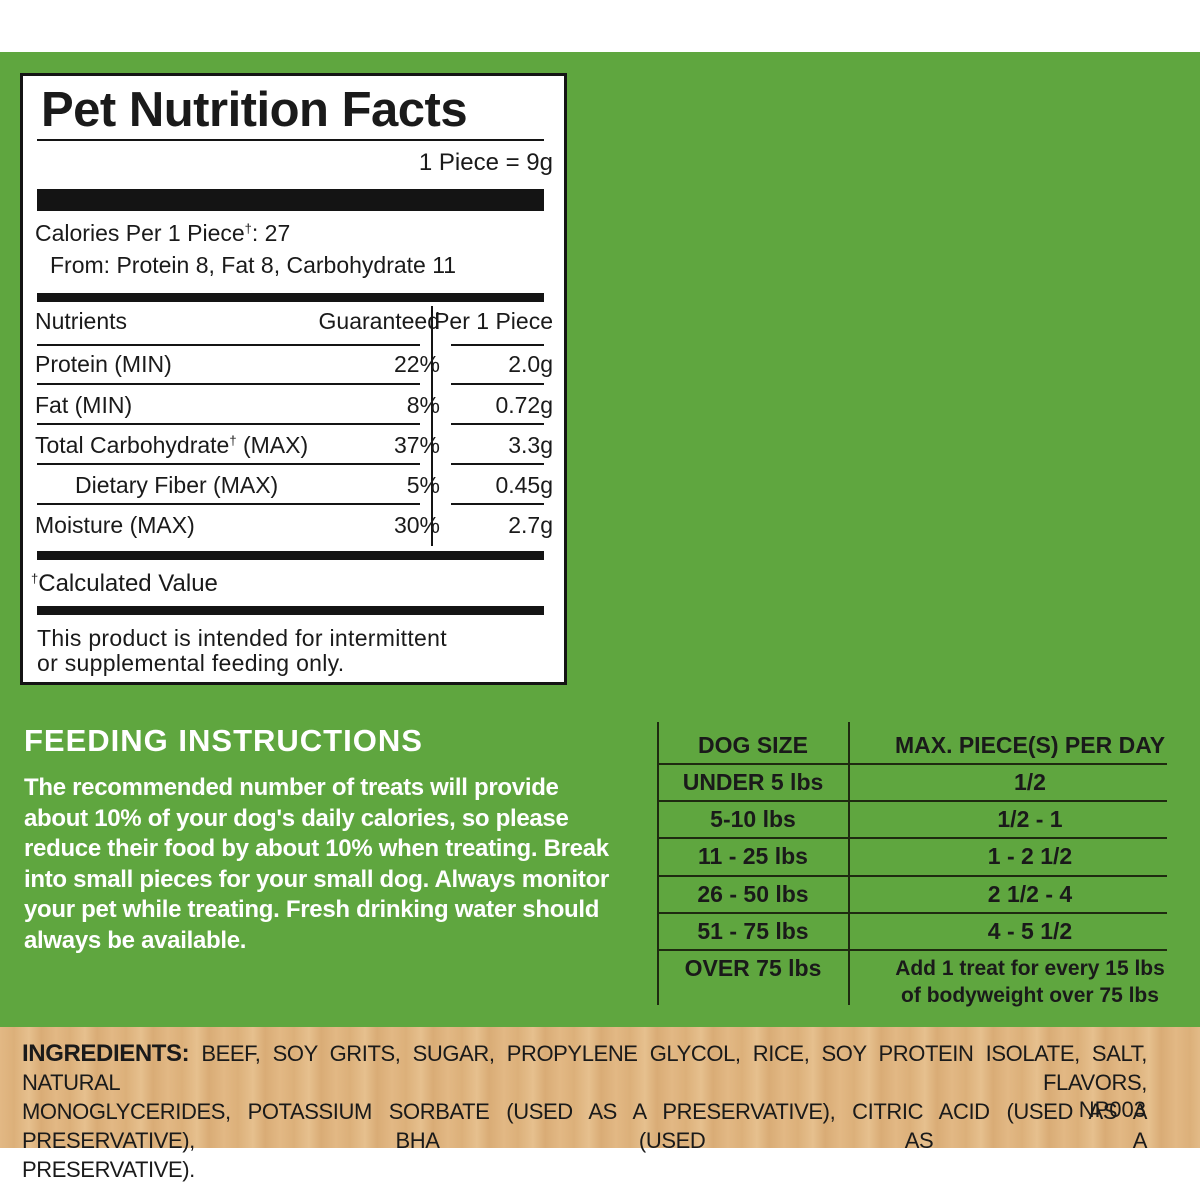 The width and height of the screenshot is (1200, 1200). What do you see at coordinates (530, 364) in the screenshot?
I see `nutrient-per-piece: 2.0g` at bounding box center [530, 364].